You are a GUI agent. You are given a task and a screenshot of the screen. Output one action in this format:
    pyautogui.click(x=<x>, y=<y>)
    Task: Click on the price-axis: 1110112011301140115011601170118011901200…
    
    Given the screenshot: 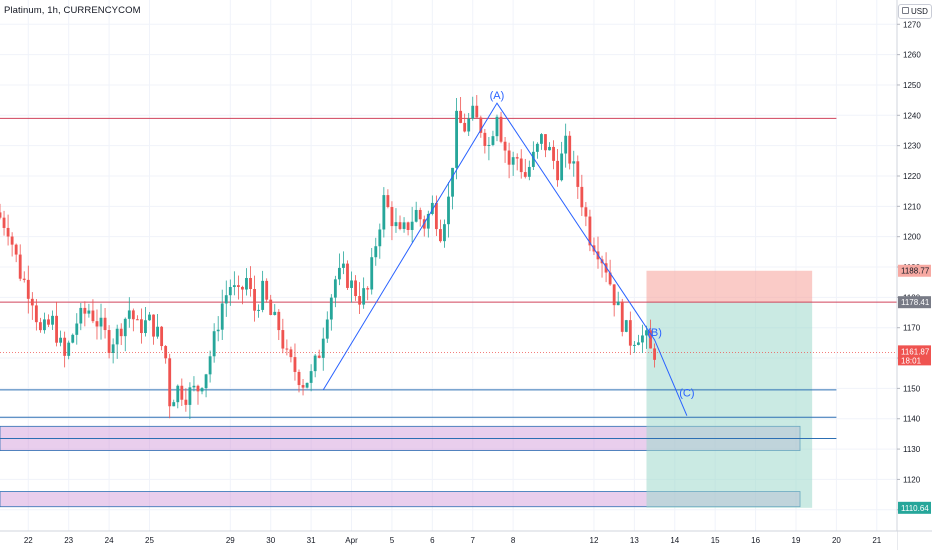 What is the action you would take?
    pyautogui.click(x=914, y=275)
    